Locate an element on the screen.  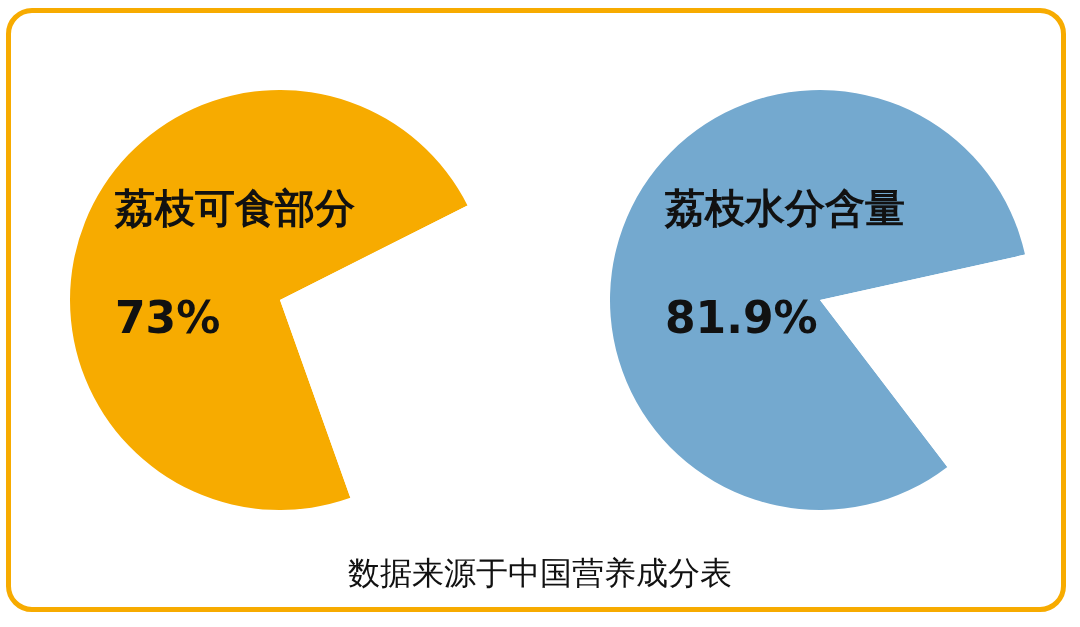
data-label: 73% is located at coordinates (168, 317).